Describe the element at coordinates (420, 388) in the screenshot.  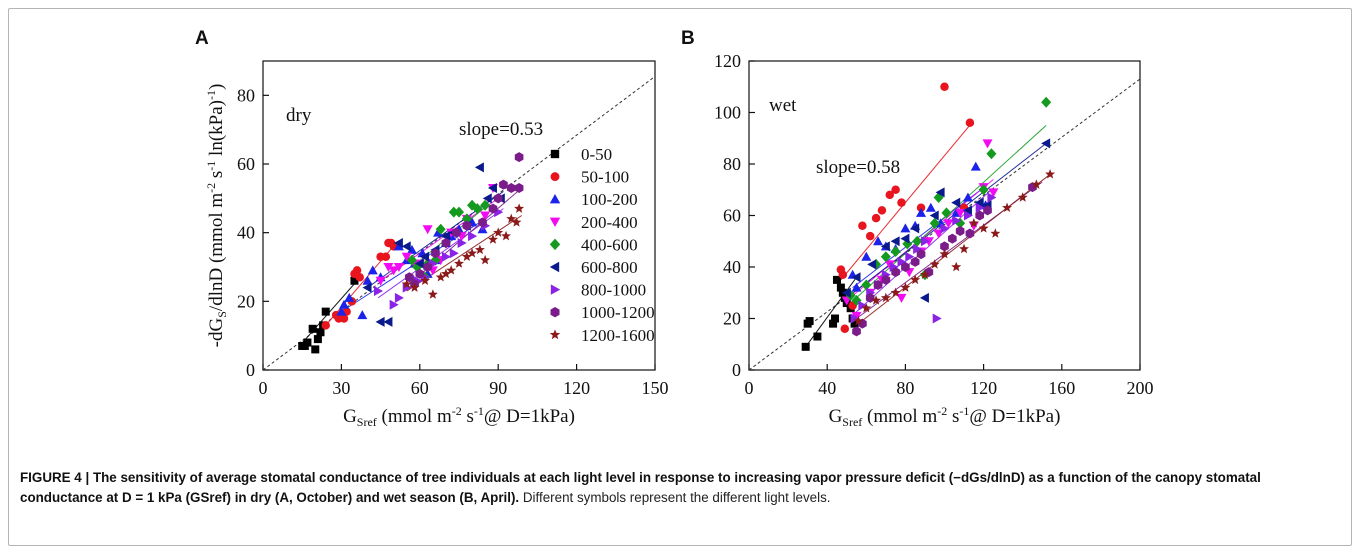
I see `x-tick-label-a: 60` at that location.